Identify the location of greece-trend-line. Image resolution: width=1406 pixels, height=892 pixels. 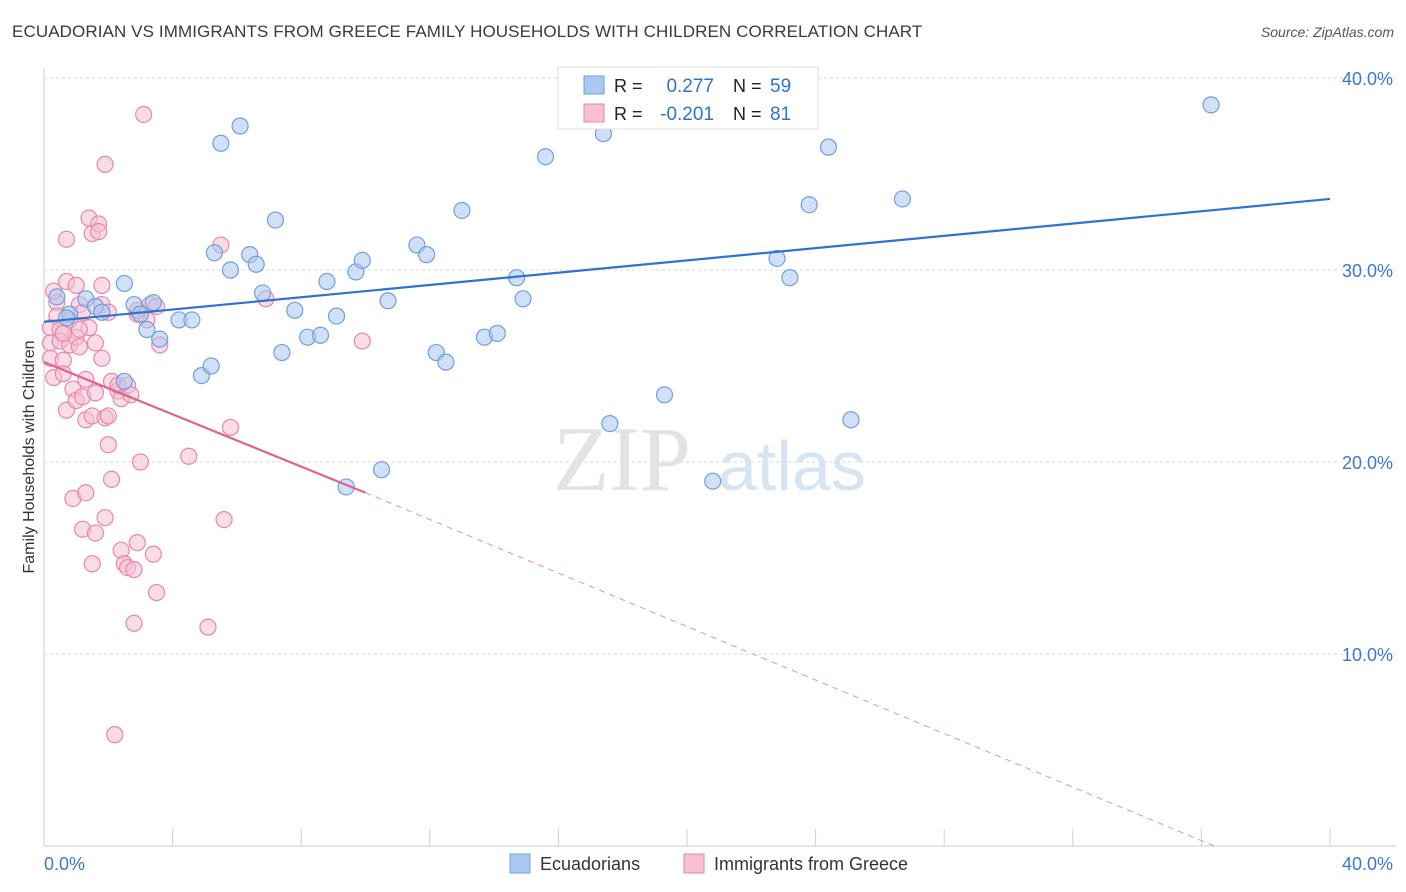
(204, 427).